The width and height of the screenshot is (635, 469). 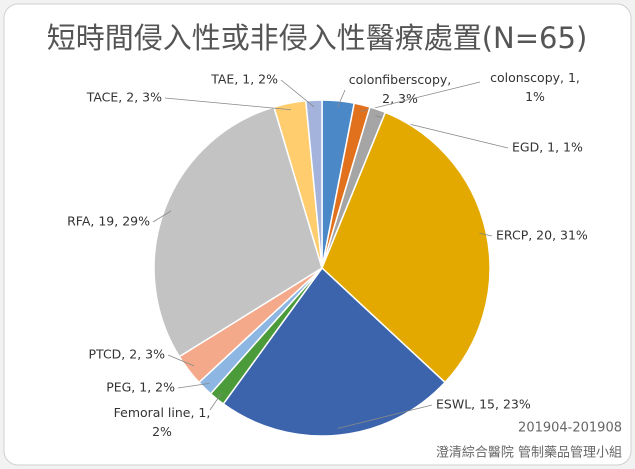 I want to click on data-label: PEG, 1, 2%, so click(x=140, y=387).